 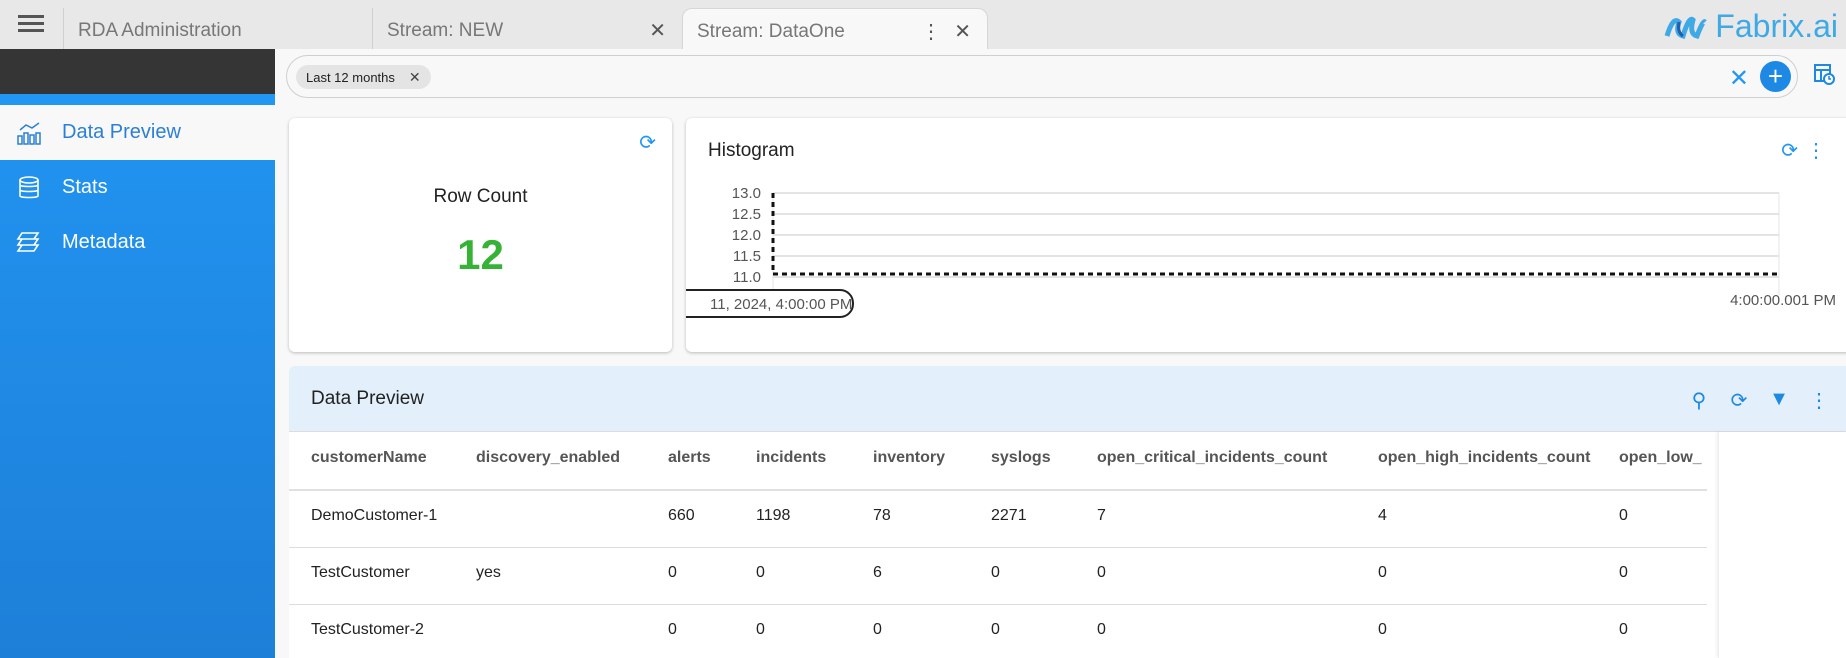 What do you see at coordinates (781, 304) in the screenshot?
I see `x-tick-label: 11, 2024, 4:00:00 PM` at bounding box center [781, 304].